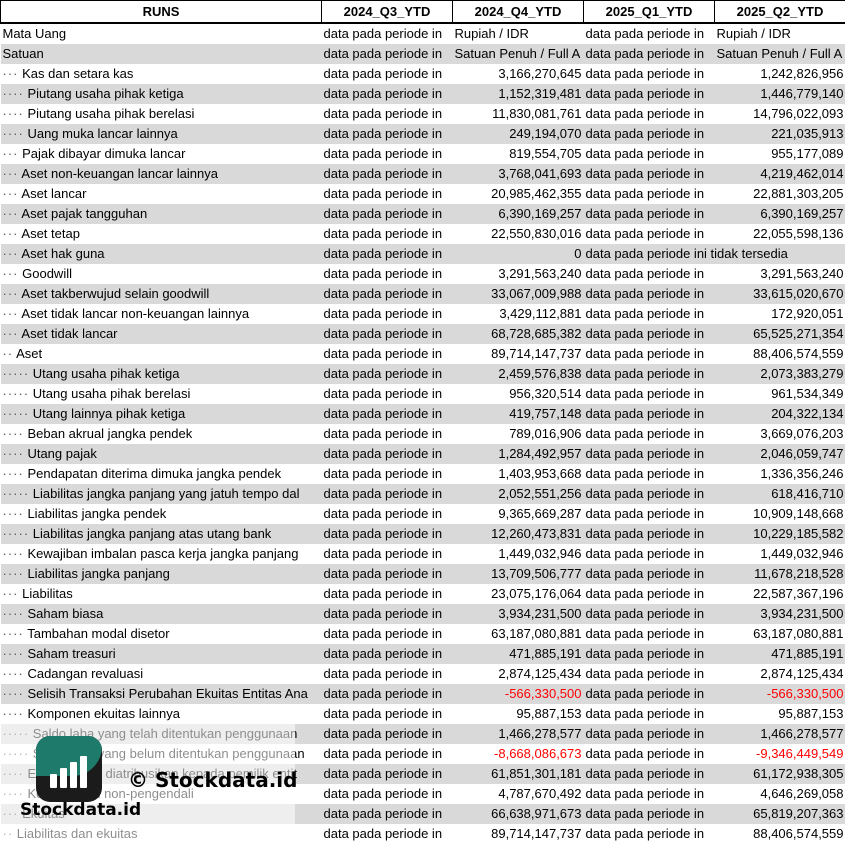  What do you see at coordinates (518, 474) in the screenshot?
I see `cell-2024-q4: 1,403,953,668` at bounding box center [518, 474].